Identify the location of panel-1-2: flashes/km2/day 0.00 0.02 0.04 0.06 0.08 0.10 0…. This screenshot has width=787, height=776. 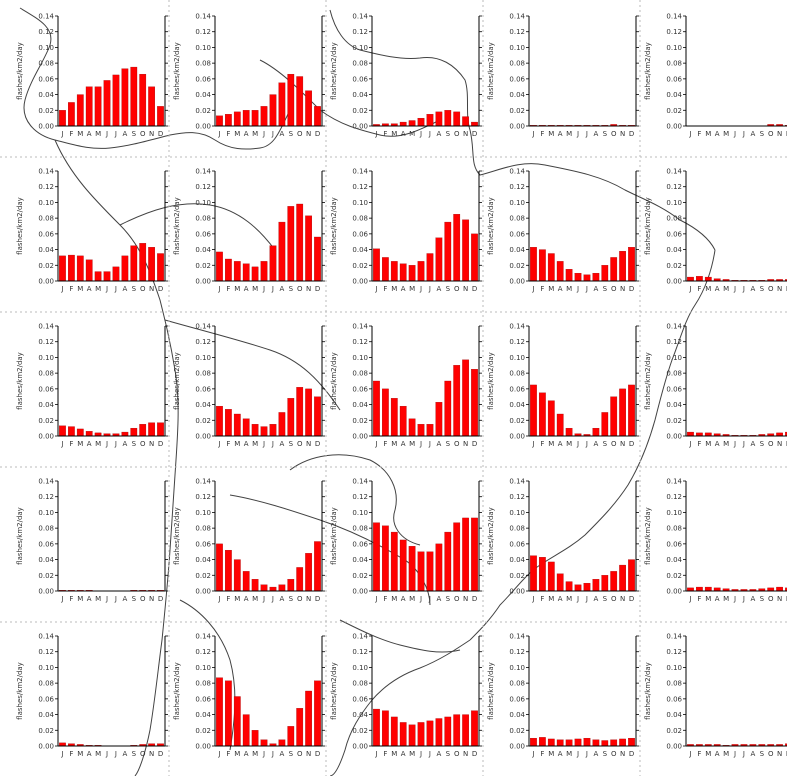
(249, 75).